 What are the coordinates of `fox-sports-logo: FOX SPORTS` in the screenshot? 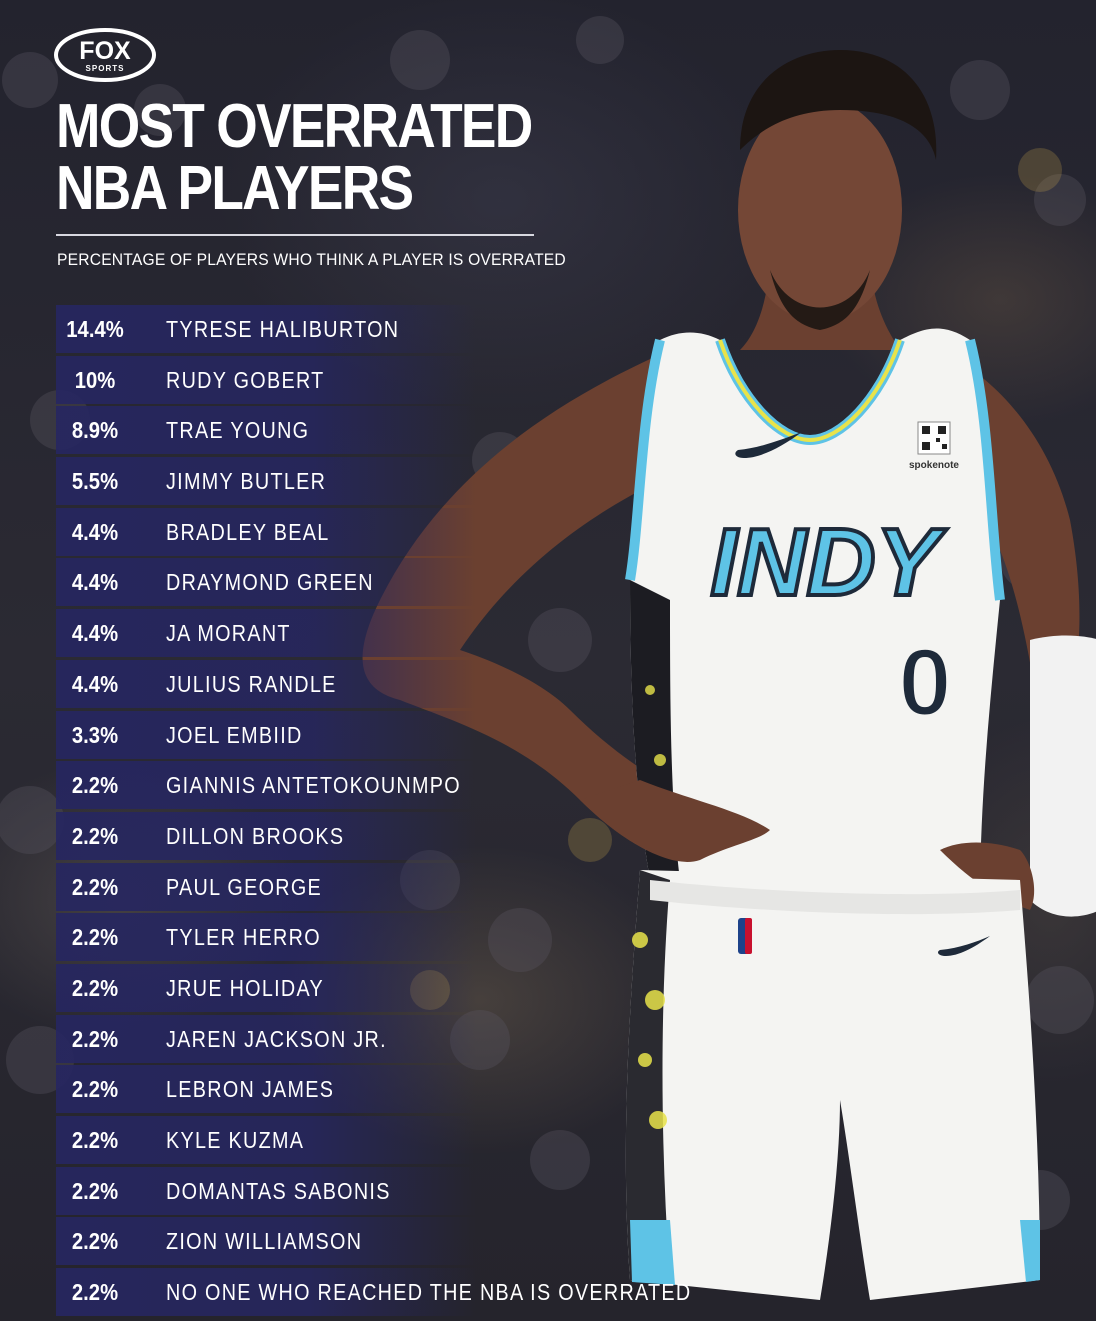 It's located at (105, 55).